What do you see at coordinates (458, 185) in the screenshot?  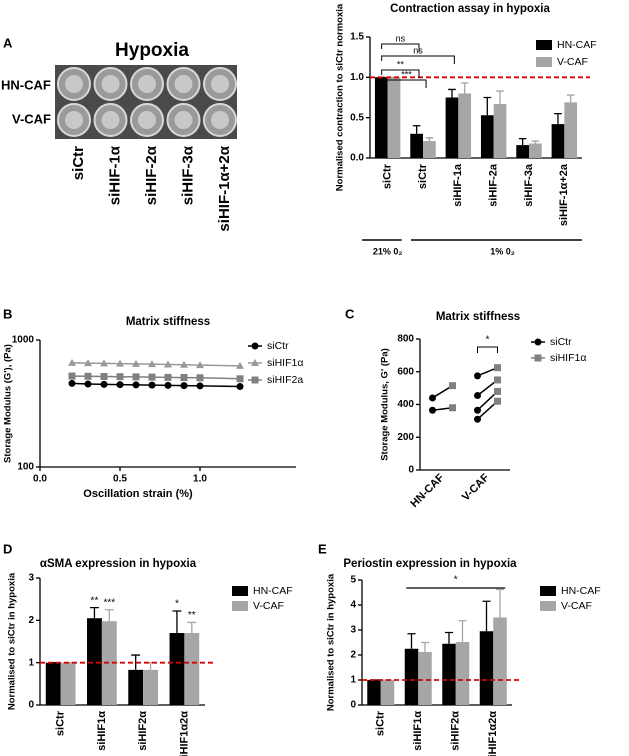 I see `x-tick-label: siHIF-1a` at bounding box center [458, 185].